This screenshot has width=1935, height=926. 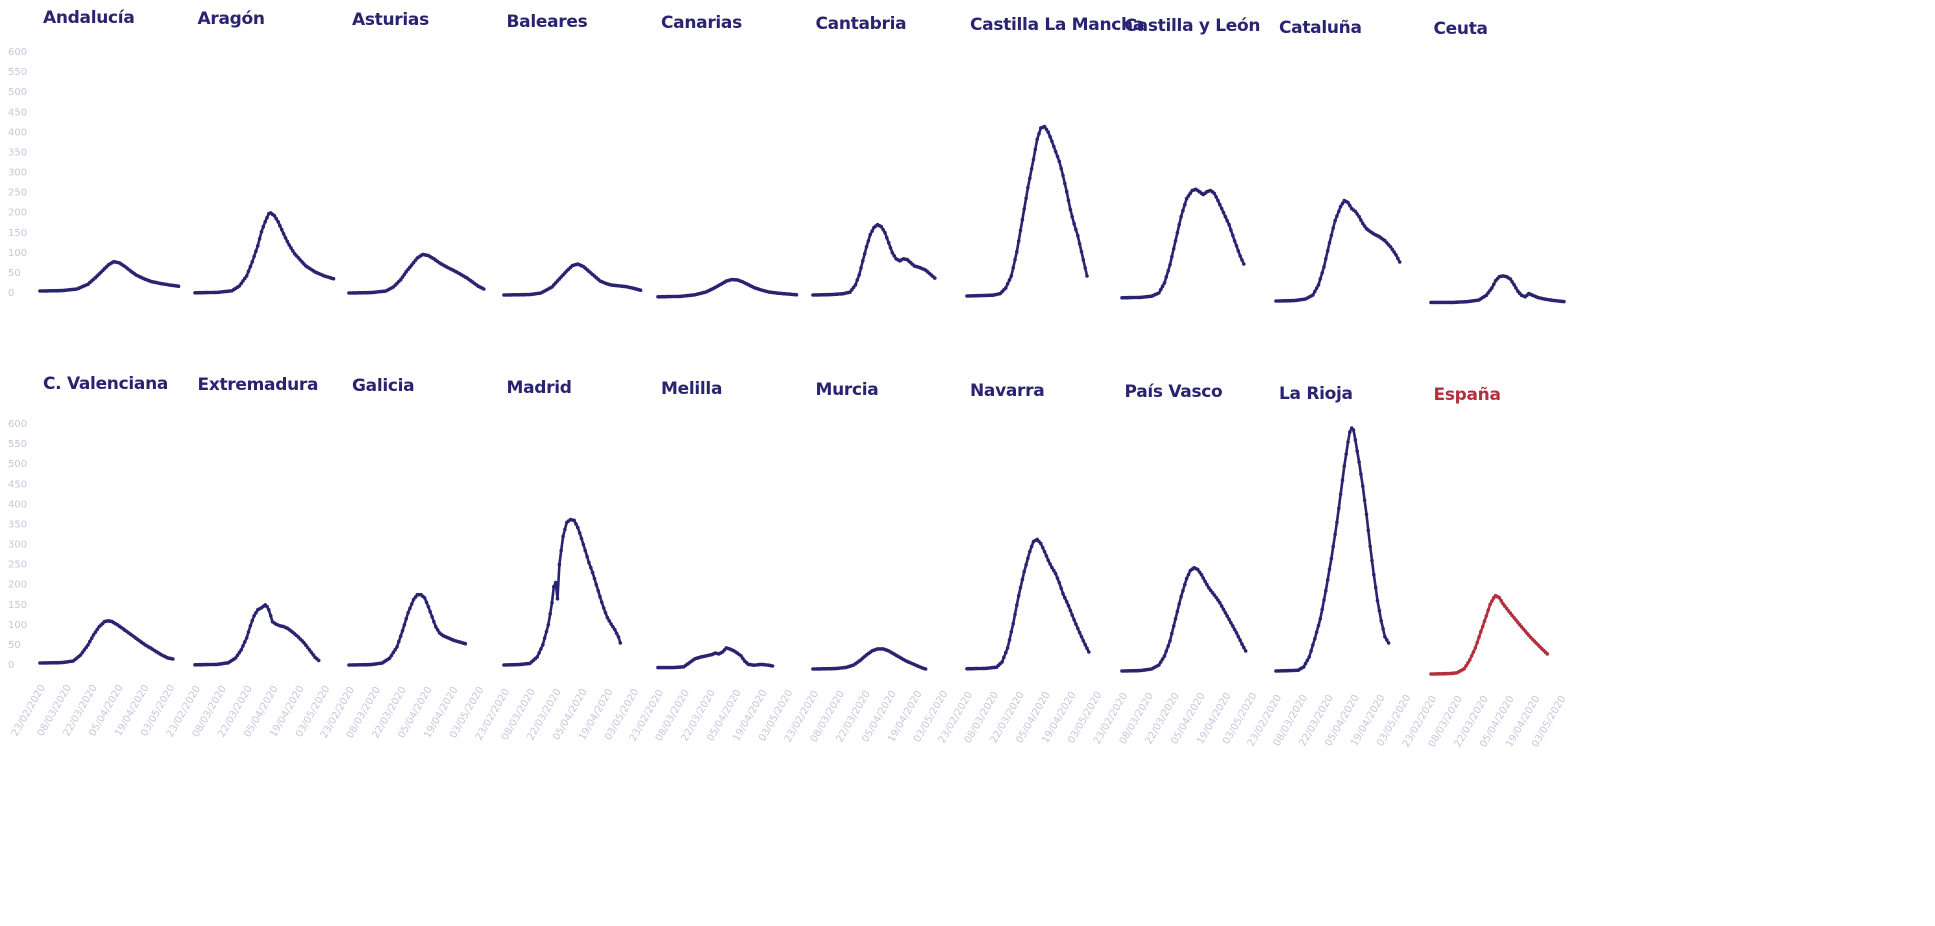 I want to click on panel-asturias: Asturias, so click(x=442, y=195).